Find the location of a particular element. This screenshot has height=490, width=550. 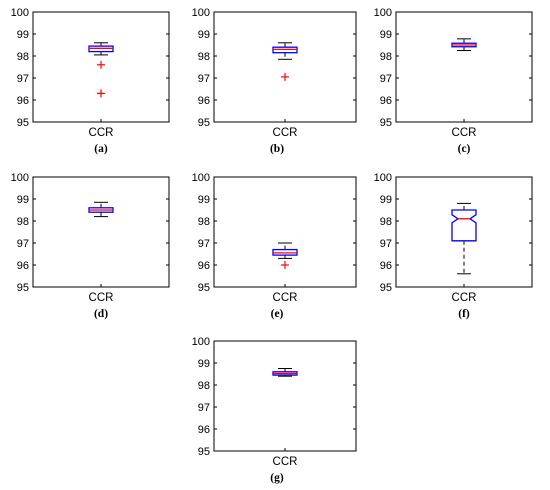

chart-panel: 95 96 97 98 99 100 CCR (g) is located at coordinates (274, 410).